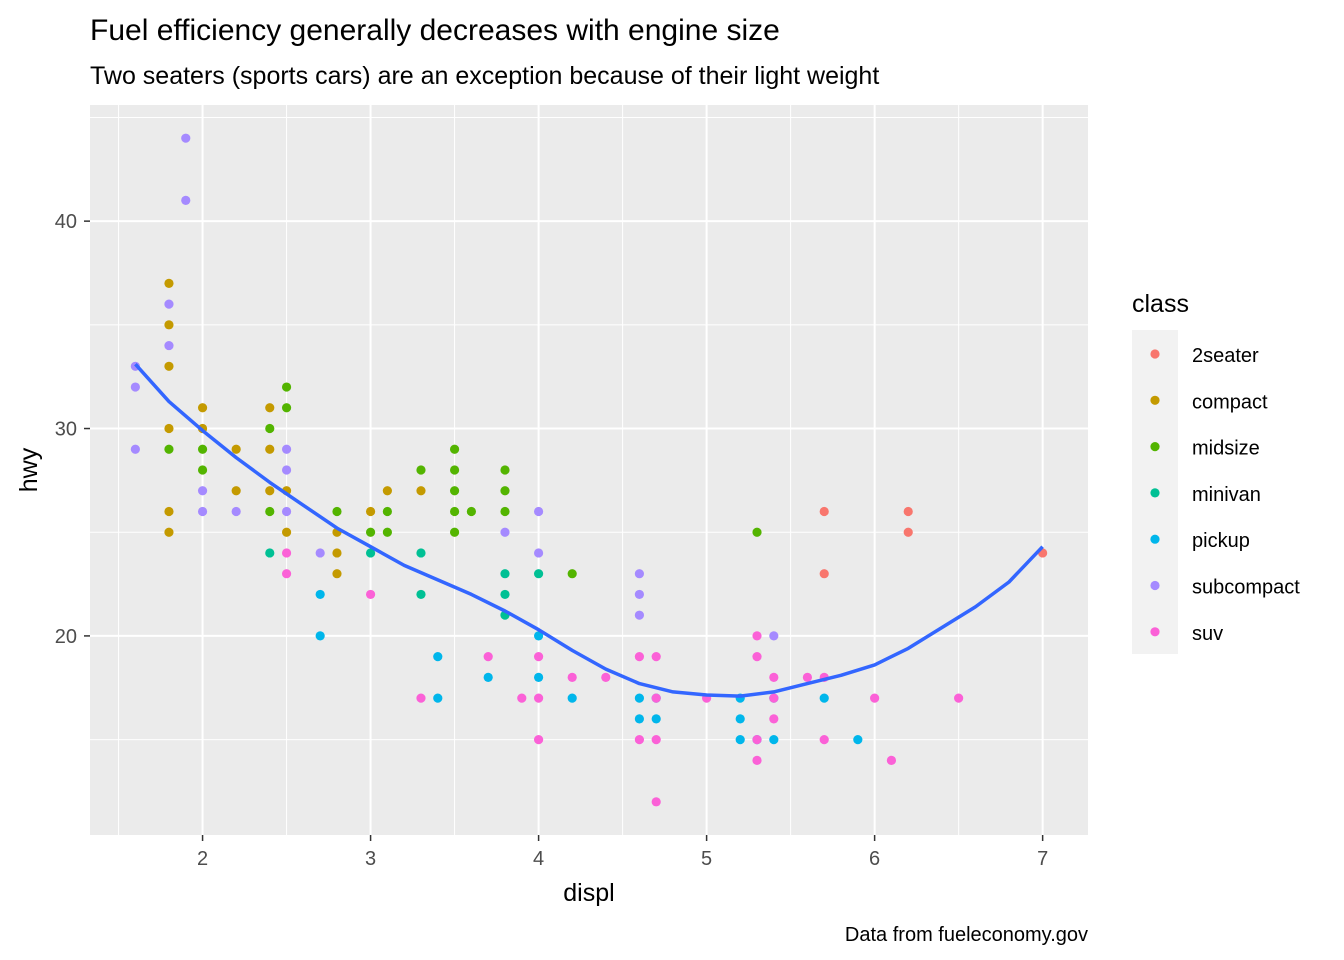 The width and height of the screenshot is (1344, 960). I want to click on x-tick-label: 7, so click(1042, 859).